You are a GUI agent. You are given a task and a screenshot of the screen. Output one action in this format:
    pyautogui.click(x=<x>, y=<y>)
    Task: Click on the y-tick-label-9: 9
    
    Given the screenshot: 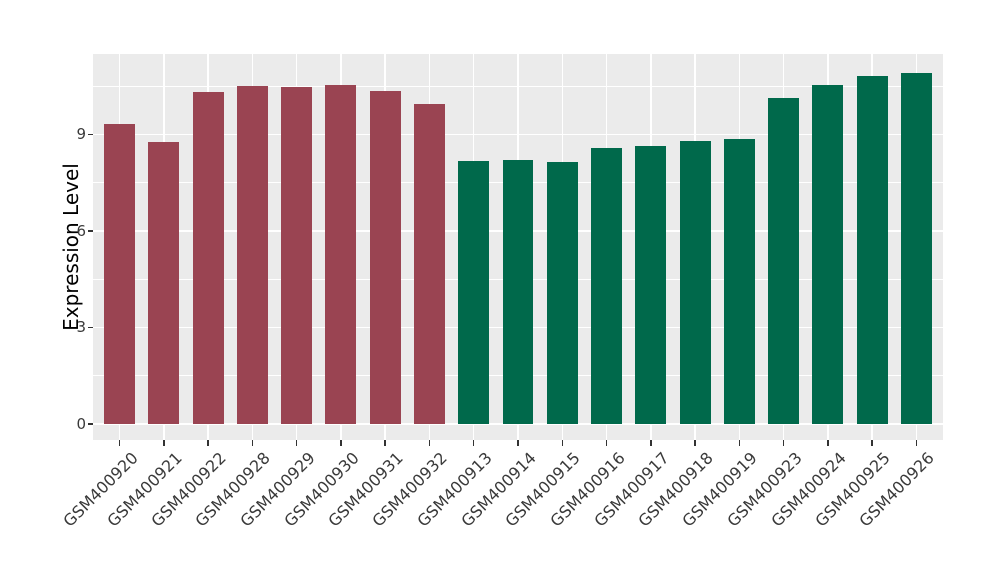 What is the action you would take?
    pyautogui.click(x=81, y=134)
    